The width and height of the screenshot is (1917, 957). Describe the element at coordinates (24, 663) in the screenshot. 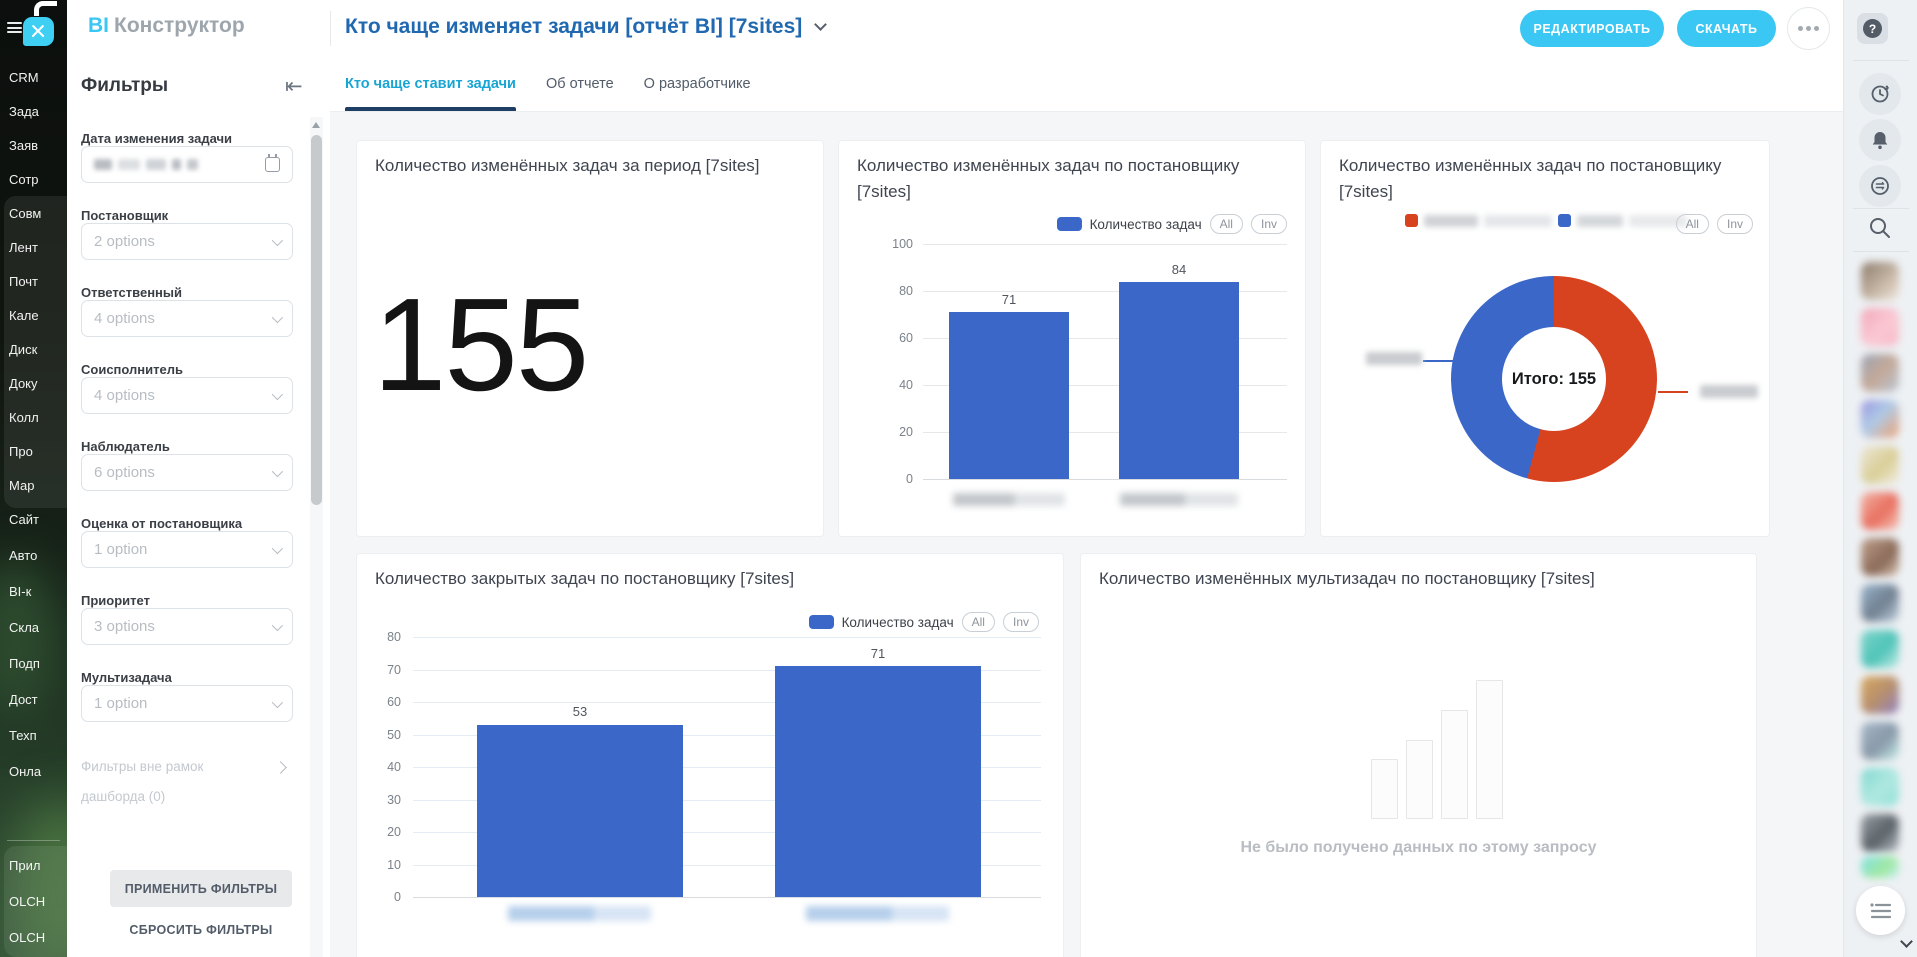

I see `leftnav-item: Подп` at that location.